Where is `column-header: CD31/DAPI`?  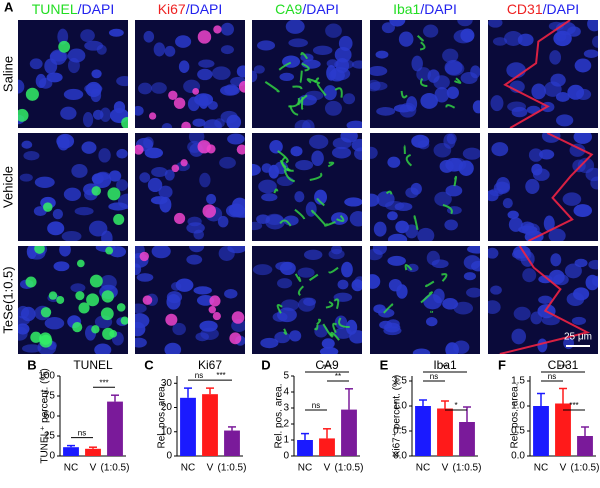
column-header: CD31/DAPI is located at coordinates (543, 9).